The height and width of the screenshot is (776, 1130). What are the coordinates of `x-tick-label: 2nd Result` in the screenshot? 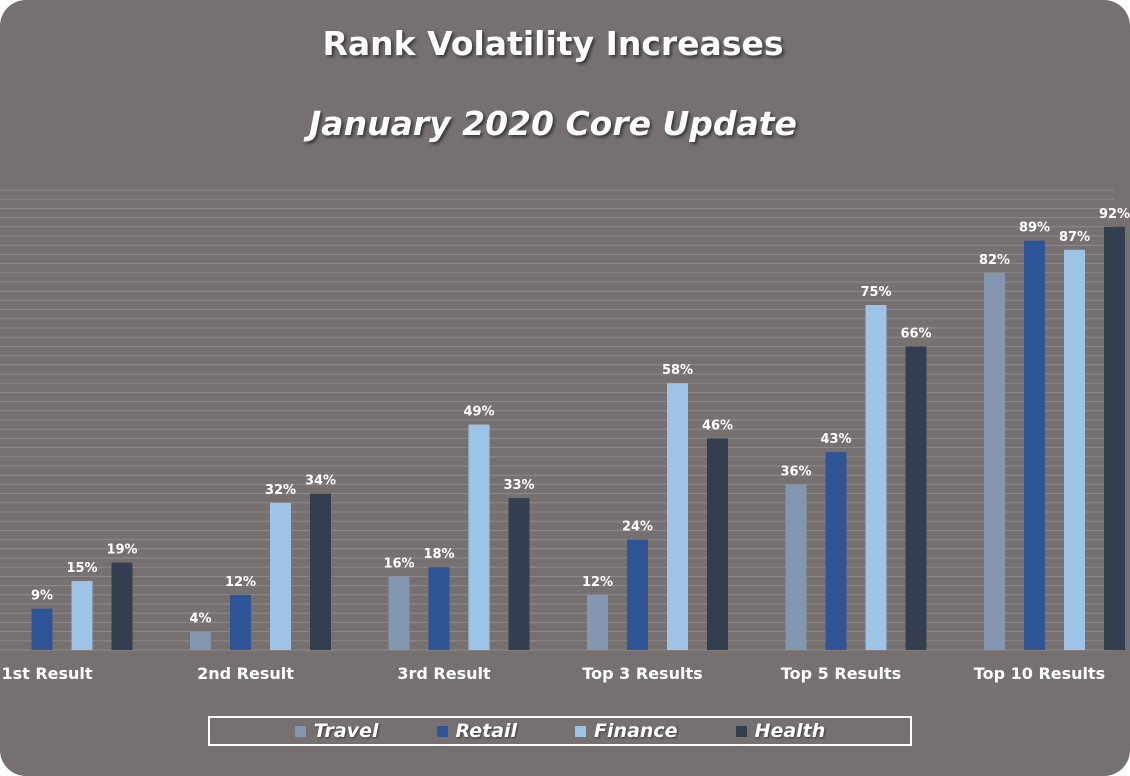 It's located at (245, 673).